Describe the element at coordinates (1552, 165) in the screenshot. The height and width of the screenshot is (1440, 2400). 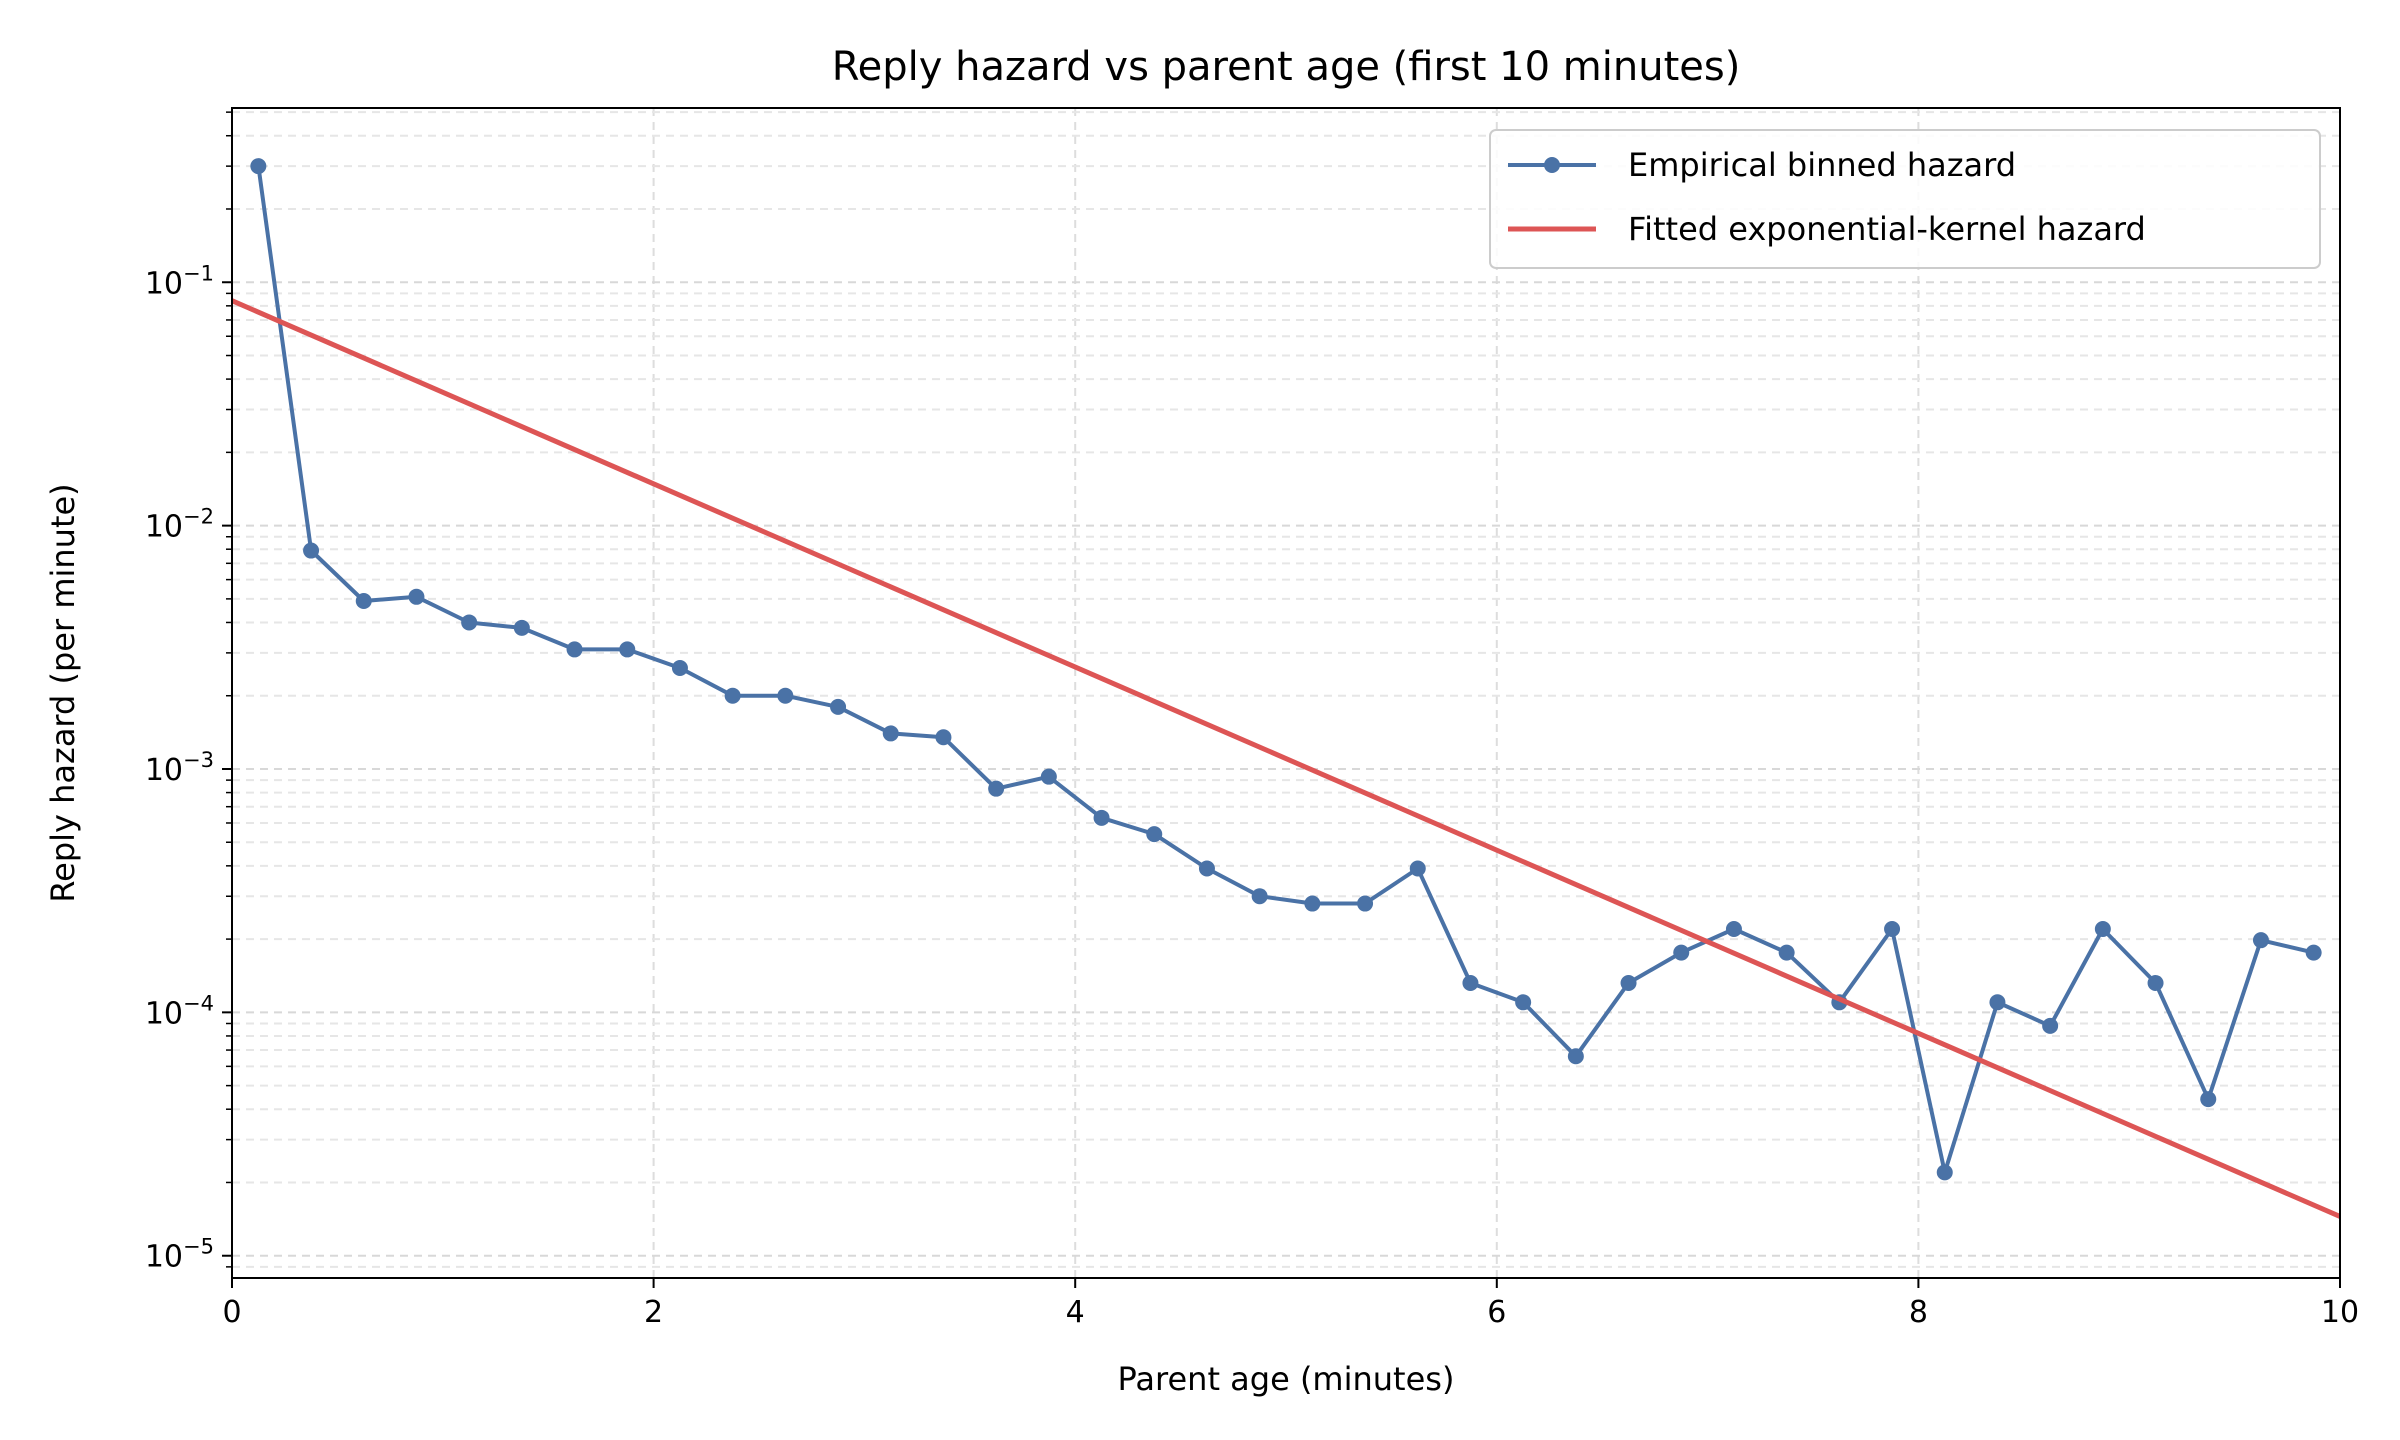
I see `legend-marker-empirical` at that location.